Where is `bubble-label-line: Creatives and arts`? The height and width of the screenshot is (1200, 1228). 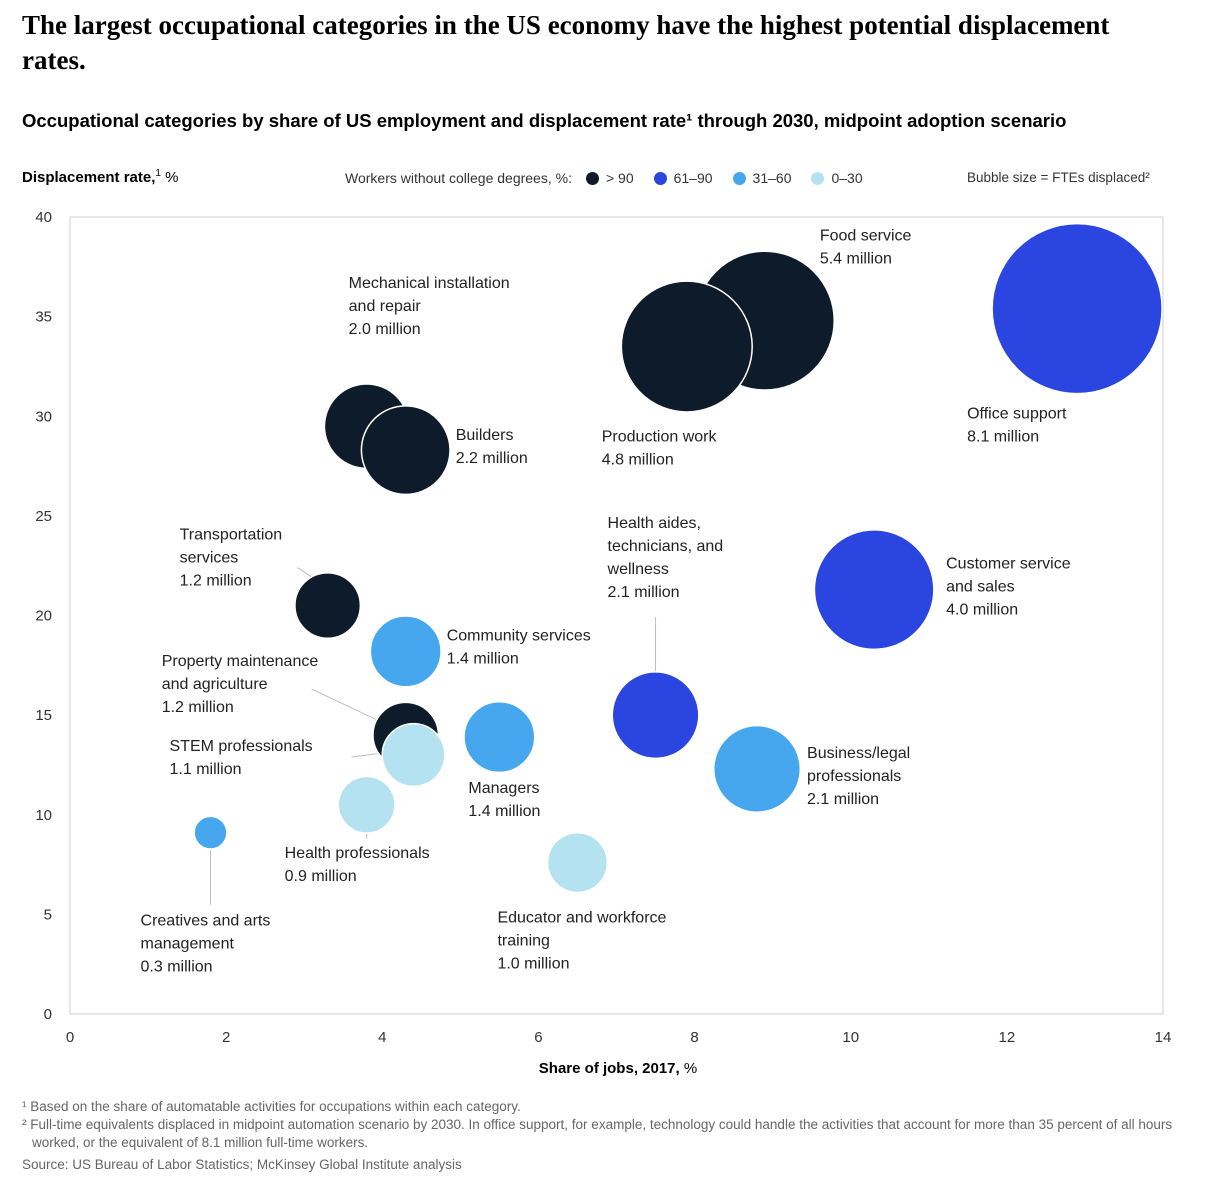
bubble-label-line: Creatives and arts is located at coordinates (206, 921).